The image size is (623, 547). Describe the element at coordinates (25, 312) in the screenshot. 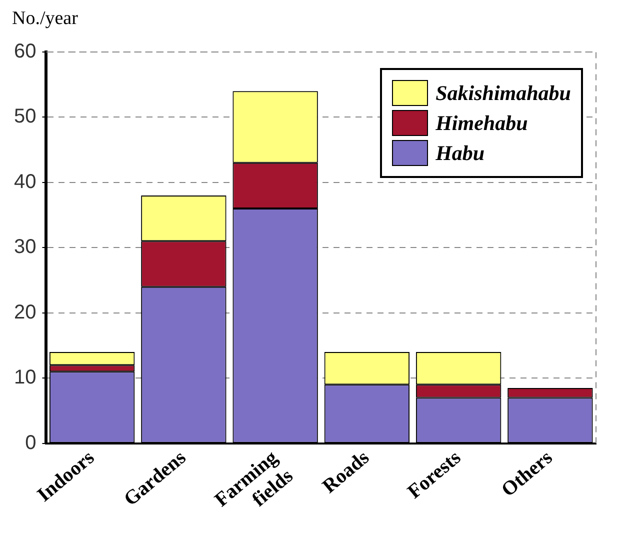

I see `y-tick-label: 20` at that location.